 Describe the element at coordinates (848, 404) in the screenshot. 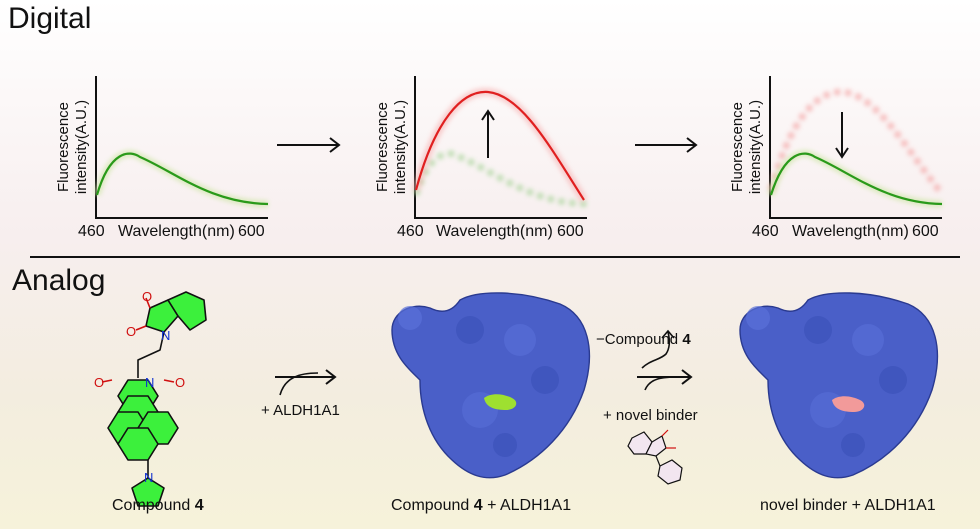

I see `ligand-novel-binder` at that location.